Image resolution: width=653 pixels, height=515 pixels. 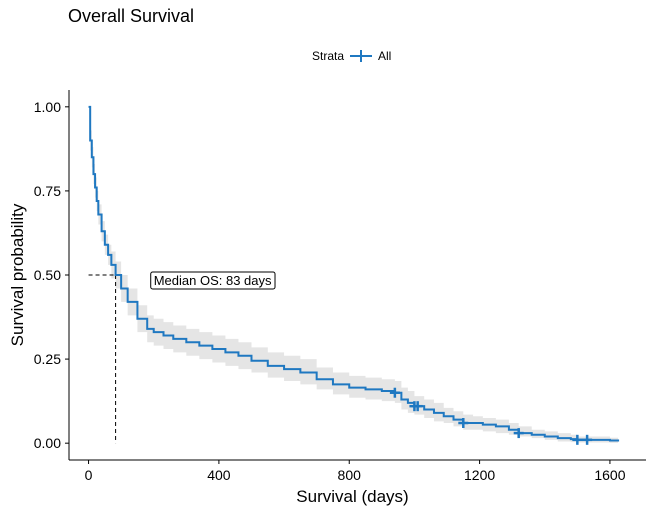 I want to click on x-tick-label: 1200, so click(x=479, y=475).